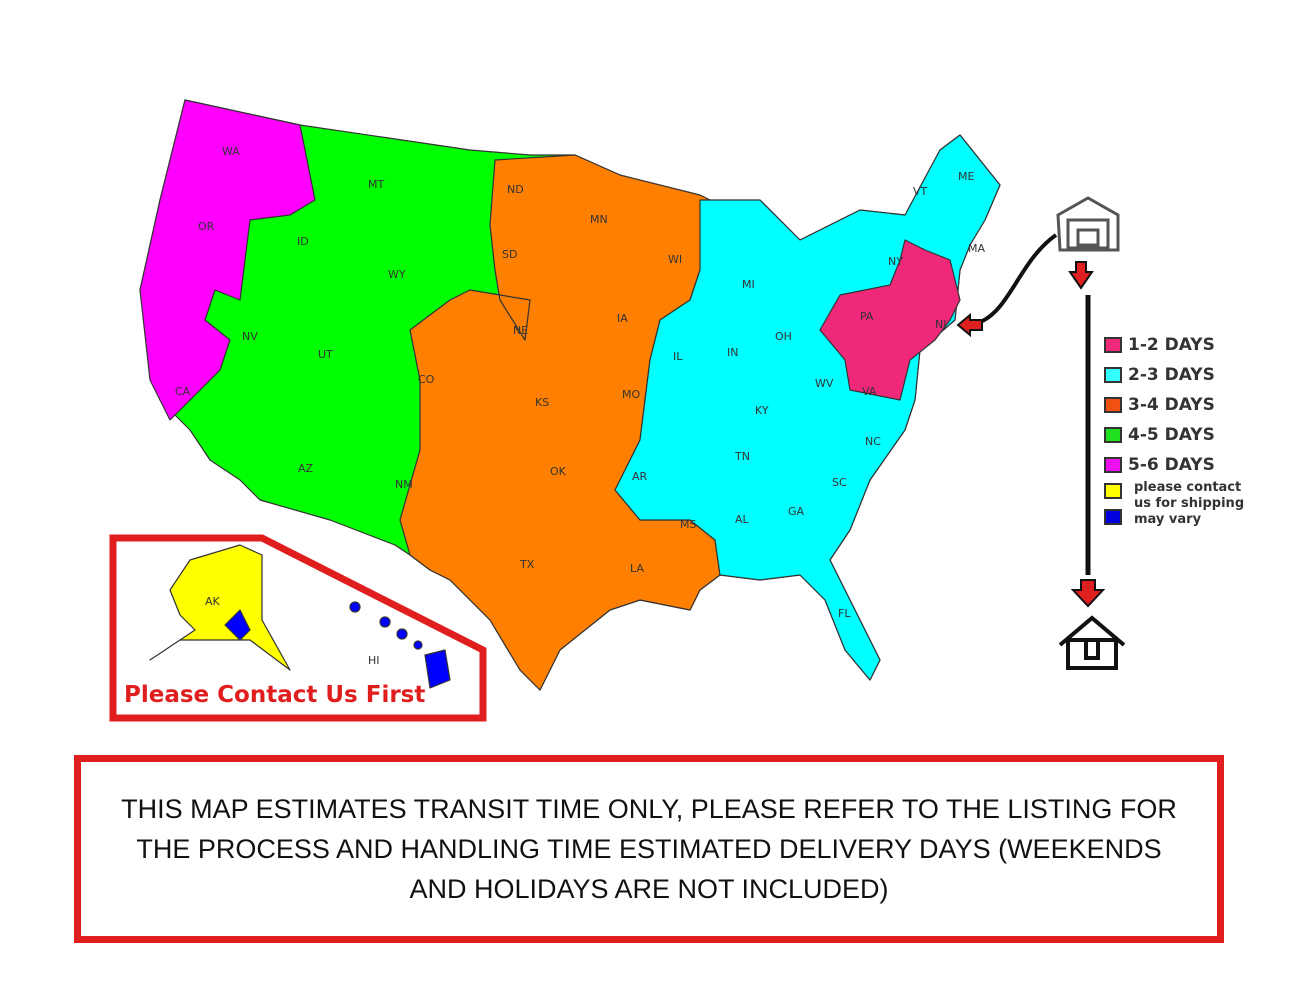  What do you see at coordinates (824, 383) in the screenshot?
I see `state-label: WV` at bounding box center [824, 383].